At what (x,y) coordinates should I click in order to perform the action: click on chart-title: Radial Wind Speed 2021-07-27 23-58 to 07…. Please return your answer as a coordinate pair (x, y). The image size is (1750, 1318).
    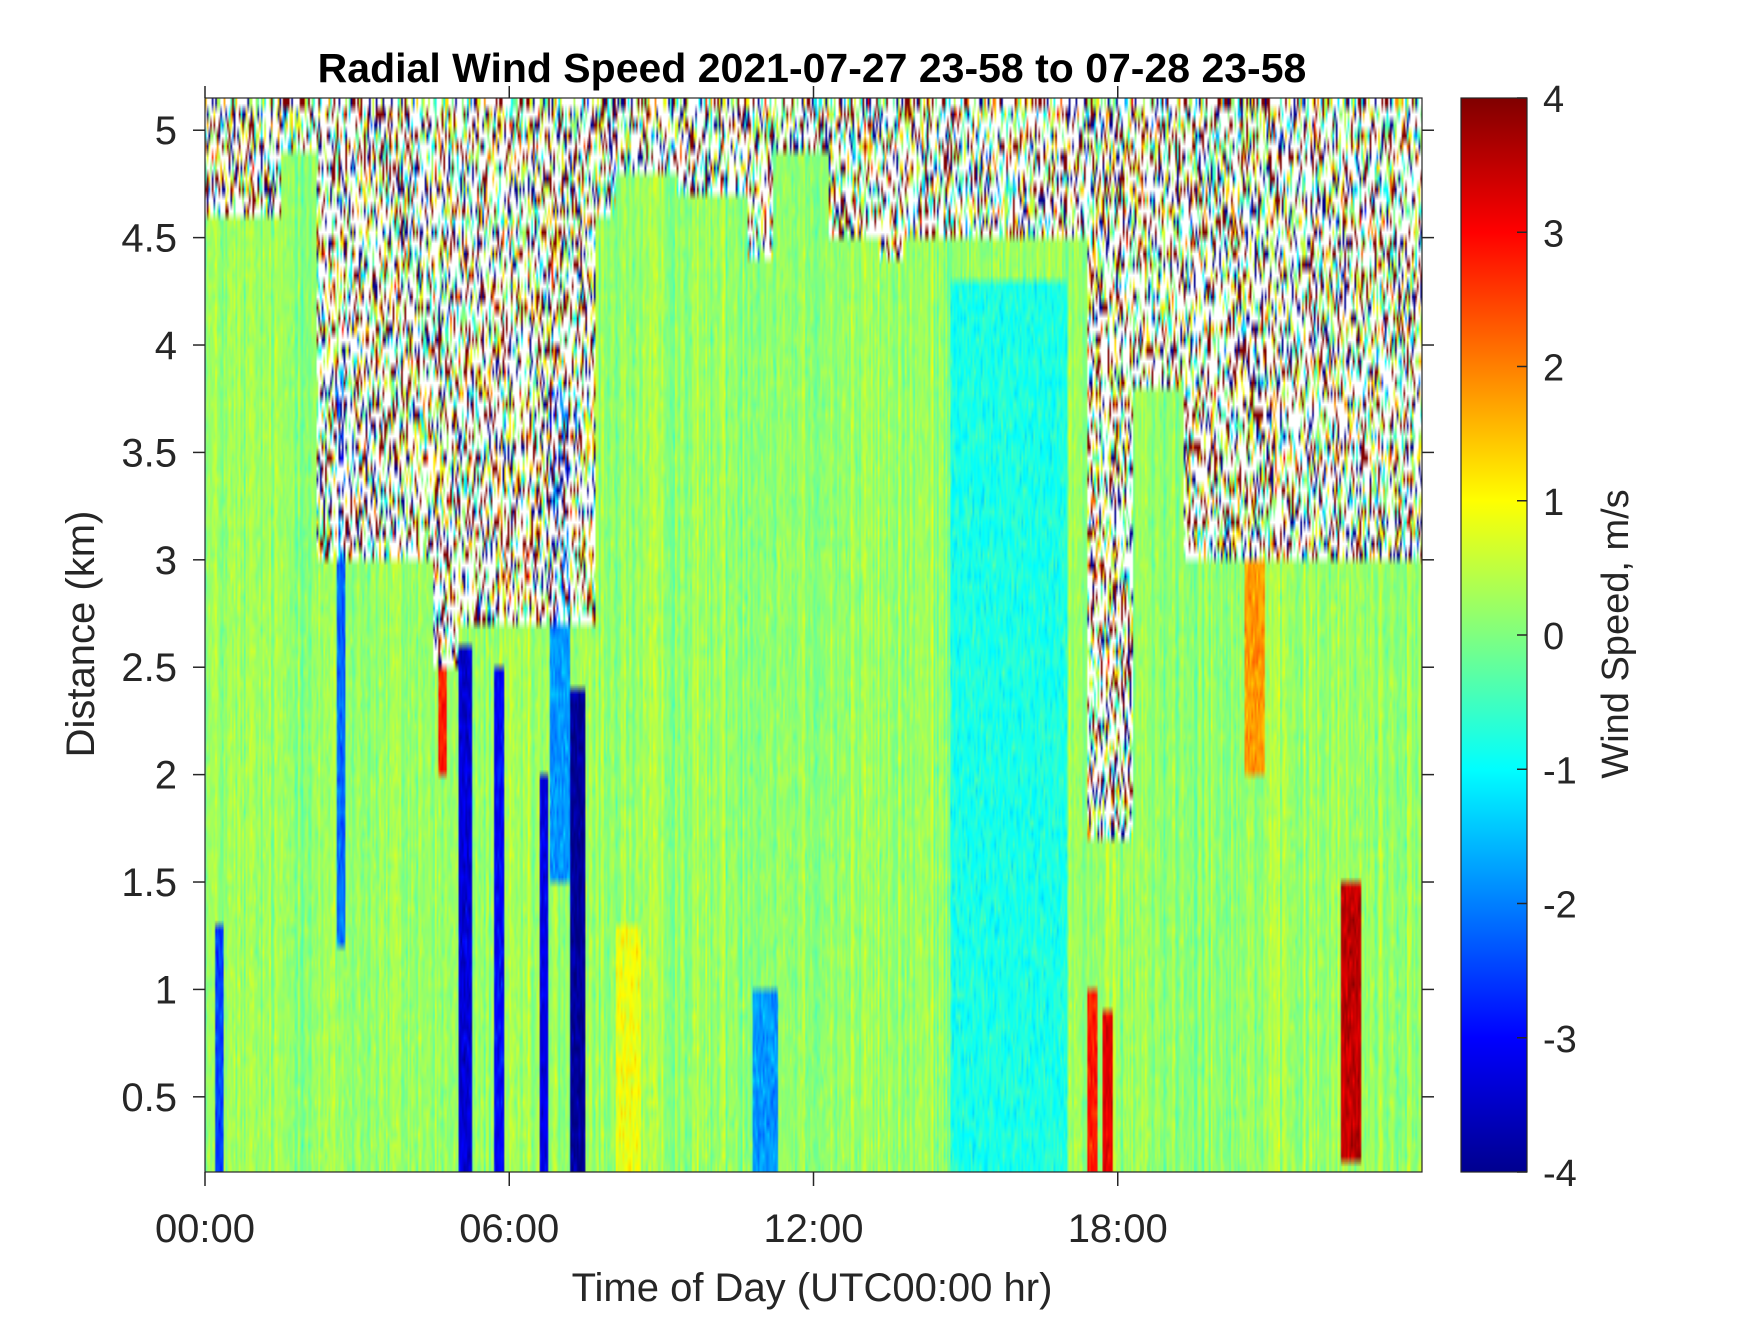
    Looking at the image, I should click on (812, 68).